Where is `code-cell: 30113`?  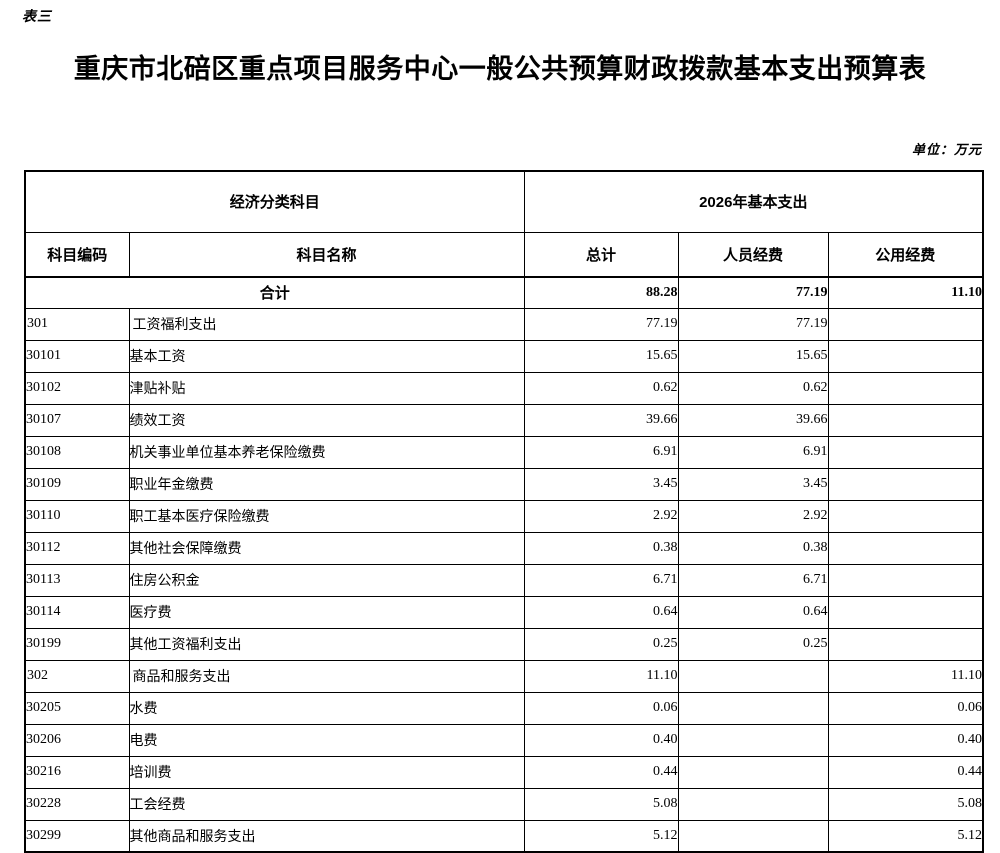 code-cell: 30113 is located at coordinates (77, 580).